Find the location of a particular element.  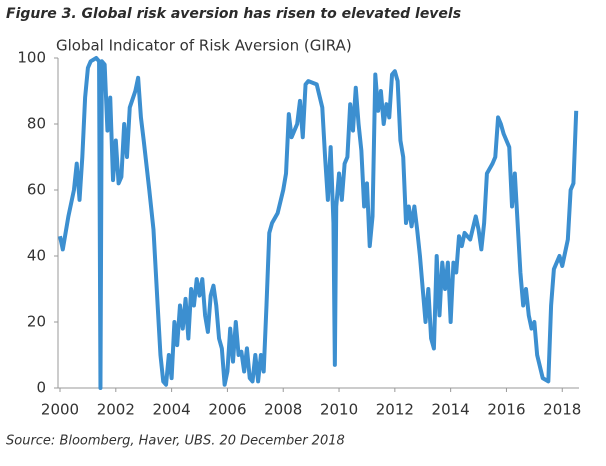

x-tick-label: 2018 is located at coordinates (562, 410).